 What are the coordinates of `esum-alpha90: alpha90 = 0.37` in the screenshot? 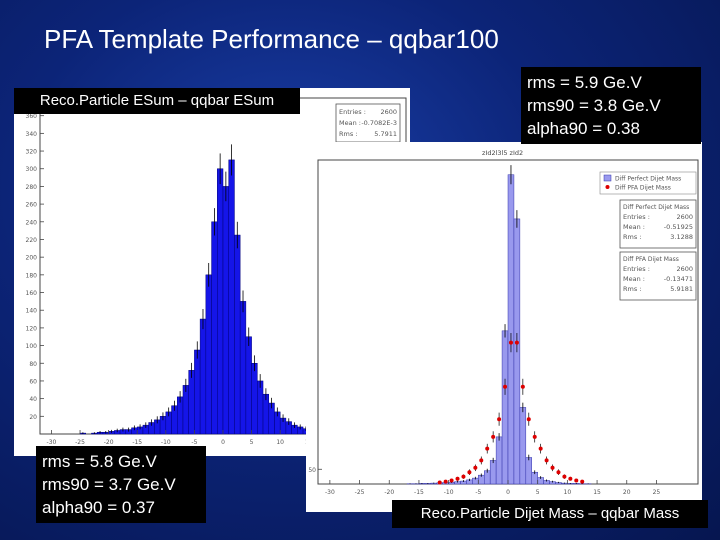 It's located at (98, 507).